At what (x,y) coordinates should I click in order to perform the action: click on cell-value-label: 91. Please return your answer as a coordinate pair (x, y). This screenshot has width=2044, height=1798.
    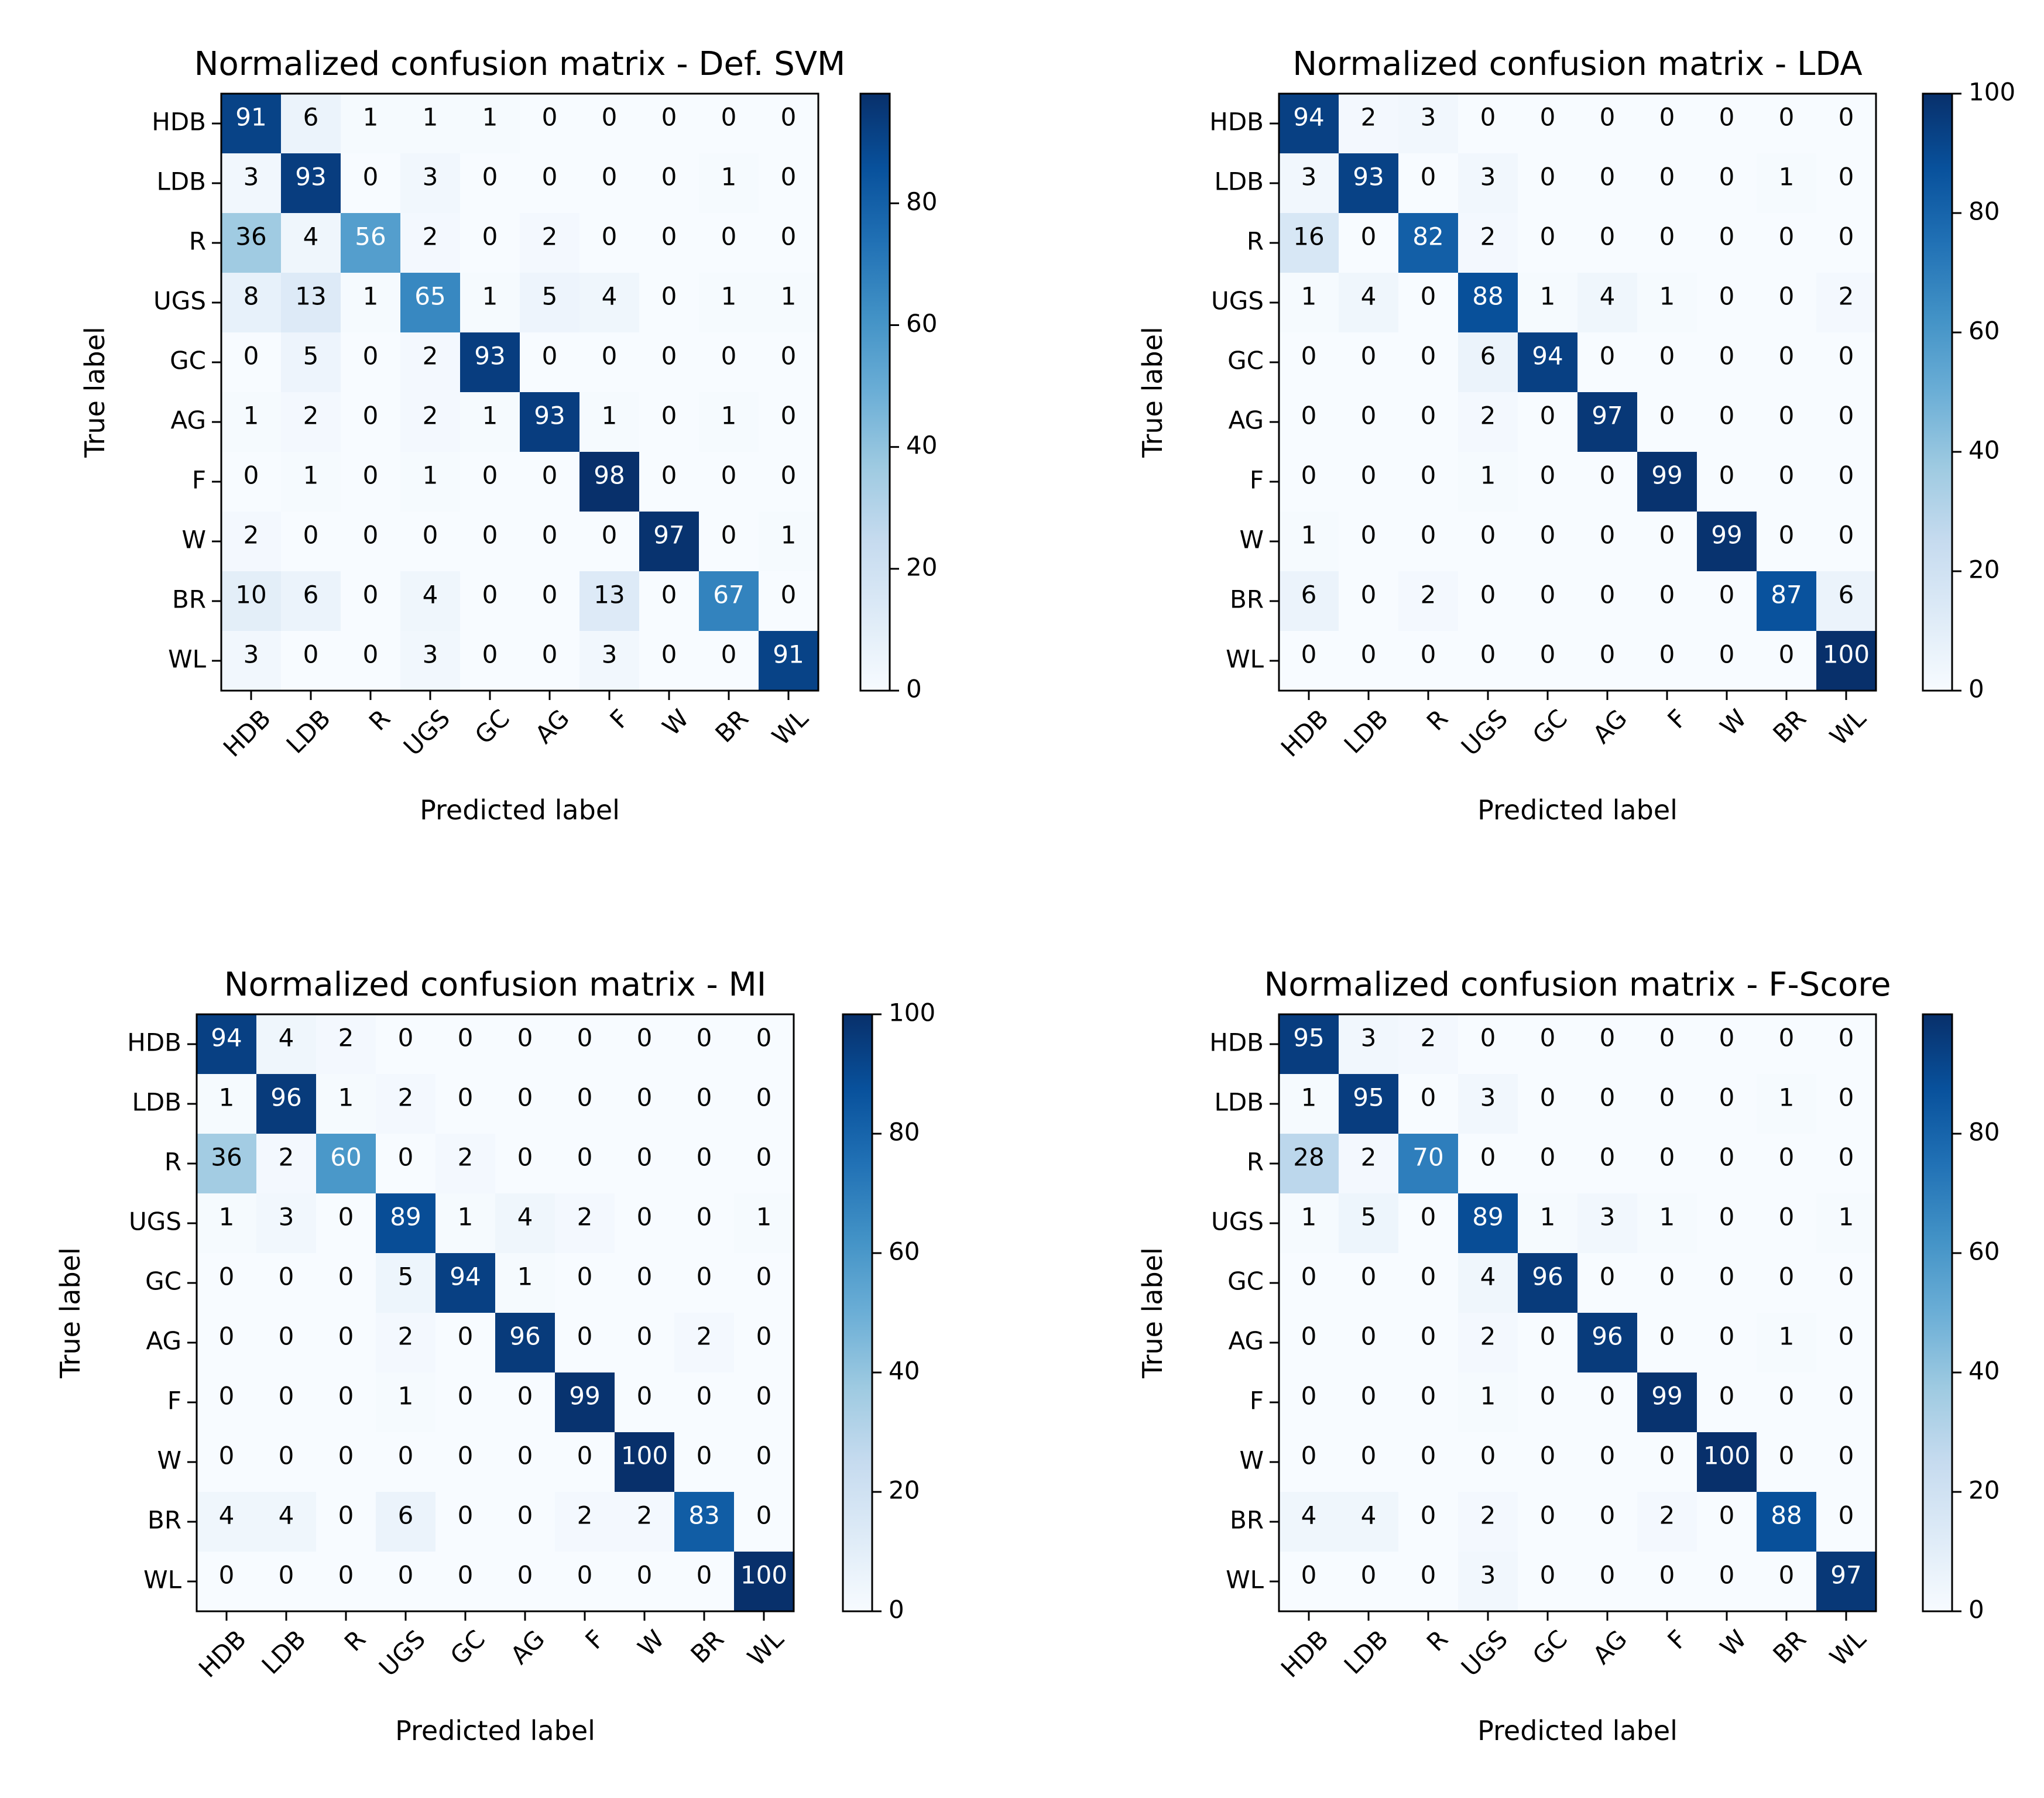
    Looking at the image, I should click on (251, 117).